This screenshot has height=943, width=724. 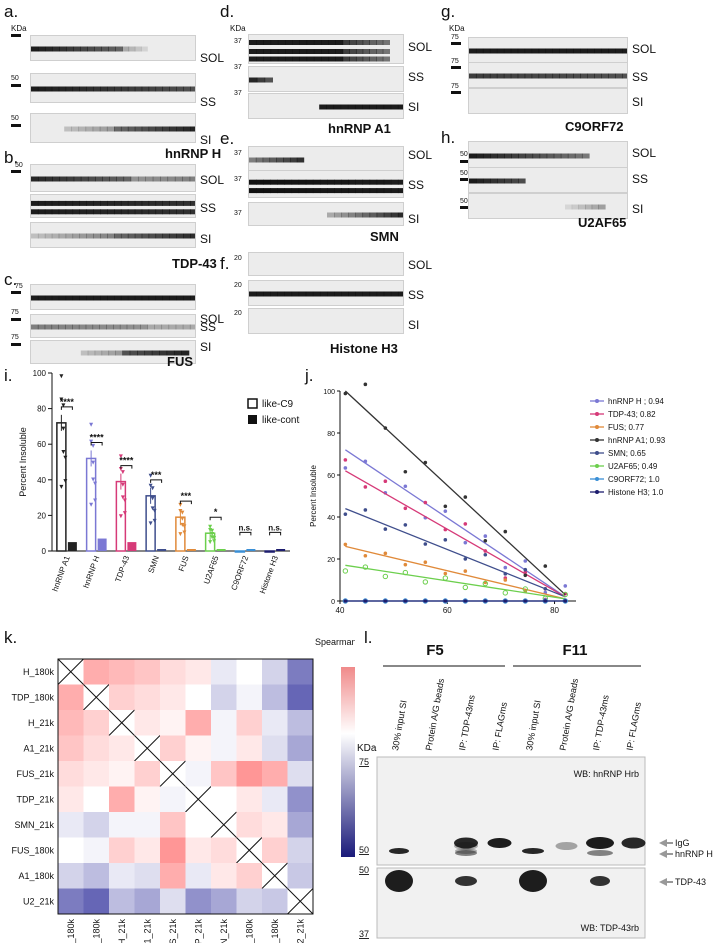 What do you see at coordinates (384, 236) in the screenshot?
I see `protein-name-smn: SMN` at bounding box center [384, 236].